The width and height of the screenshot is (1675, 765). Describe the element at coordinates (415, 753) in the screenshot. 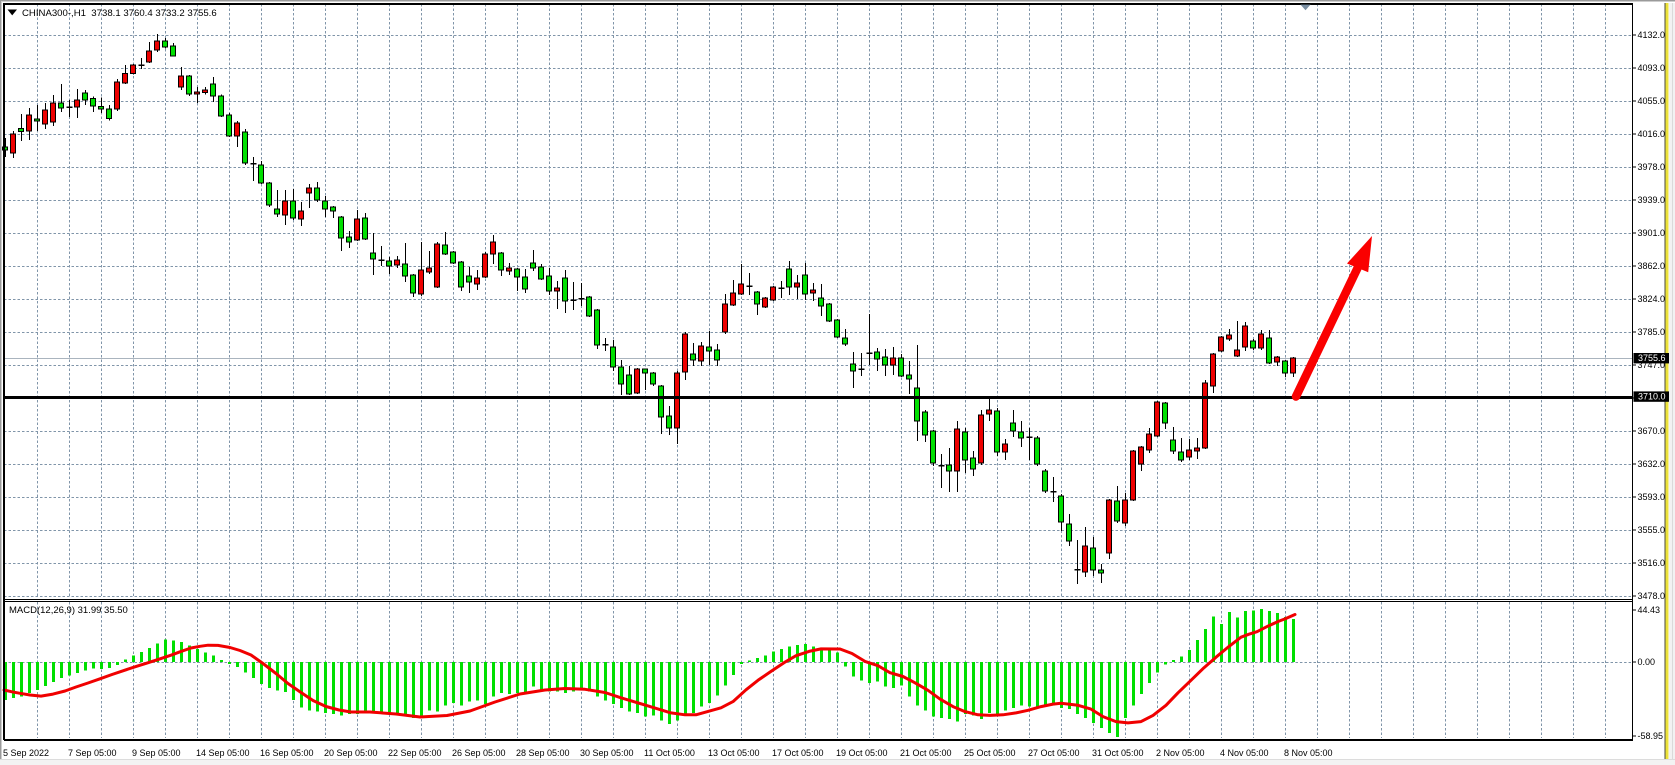

I see `svg-text: 22 Sep 05:00` at that location.